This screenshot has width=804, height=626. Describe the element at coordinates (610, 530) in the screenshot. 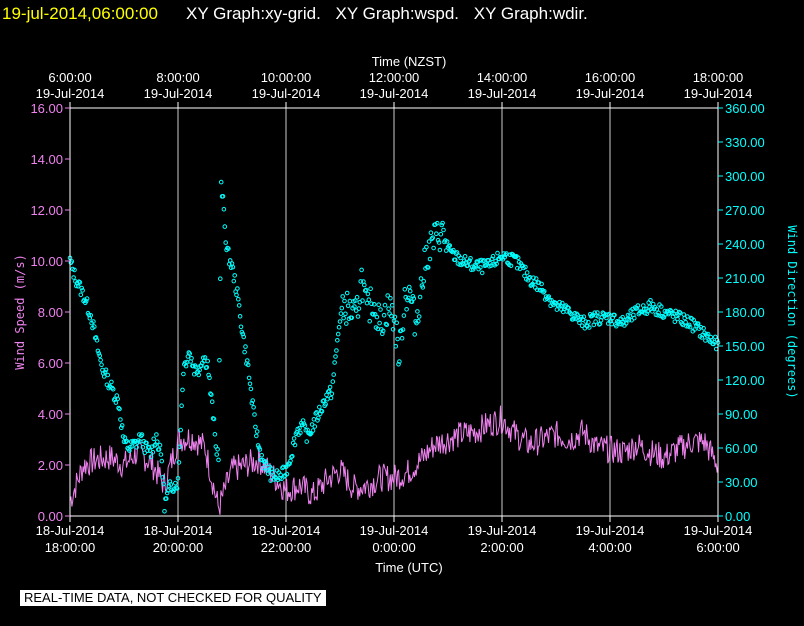

I see `bottom-tick-date: 19-Jul-2014` at that location.